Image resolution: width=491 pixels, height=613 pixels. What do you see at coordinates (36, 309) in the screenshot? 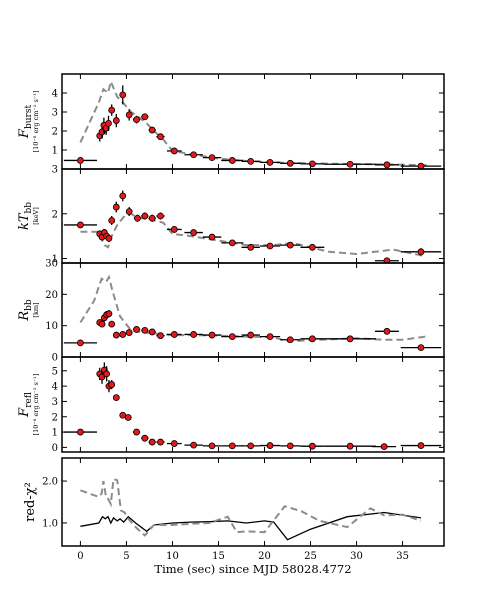
I see `y-axis-unit: [km]` at bounding box center [36, 309].